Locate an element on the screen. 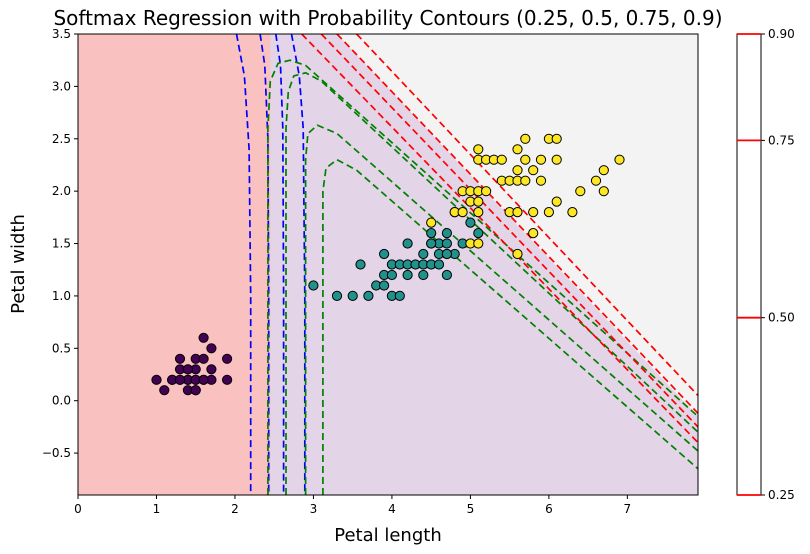 The width and height of the screenshot is (810, 554). contour-class-0-p0.25 is located at coordinates (243, 264).